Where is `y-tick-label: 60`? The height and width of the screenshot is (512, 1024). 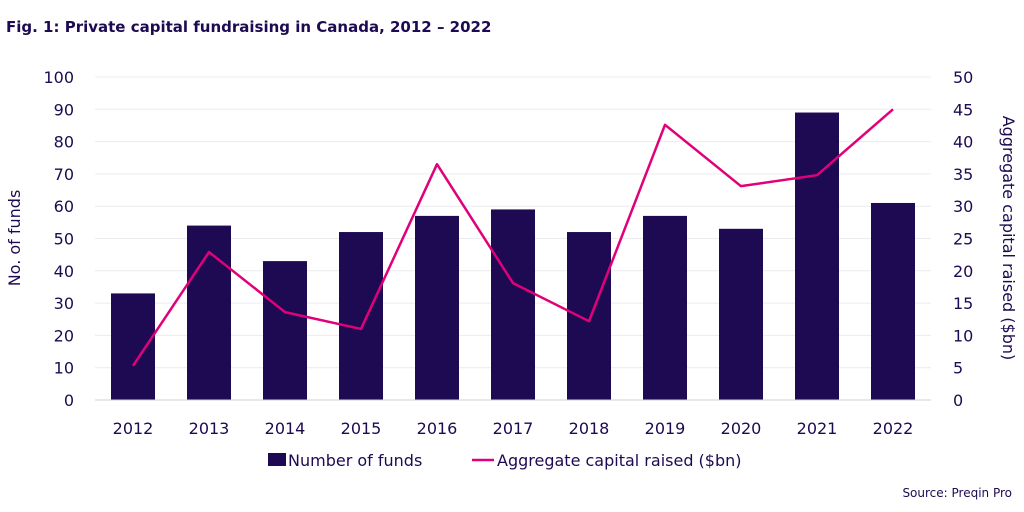 y-tick-label: 60 is located at coordinates (64, 206).